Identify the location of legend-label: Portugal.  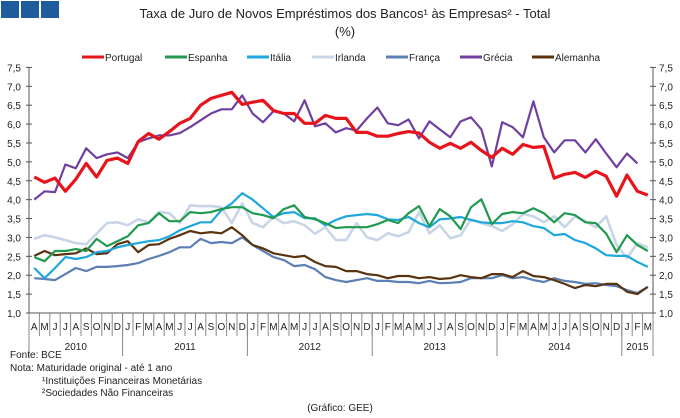
(123, 58).